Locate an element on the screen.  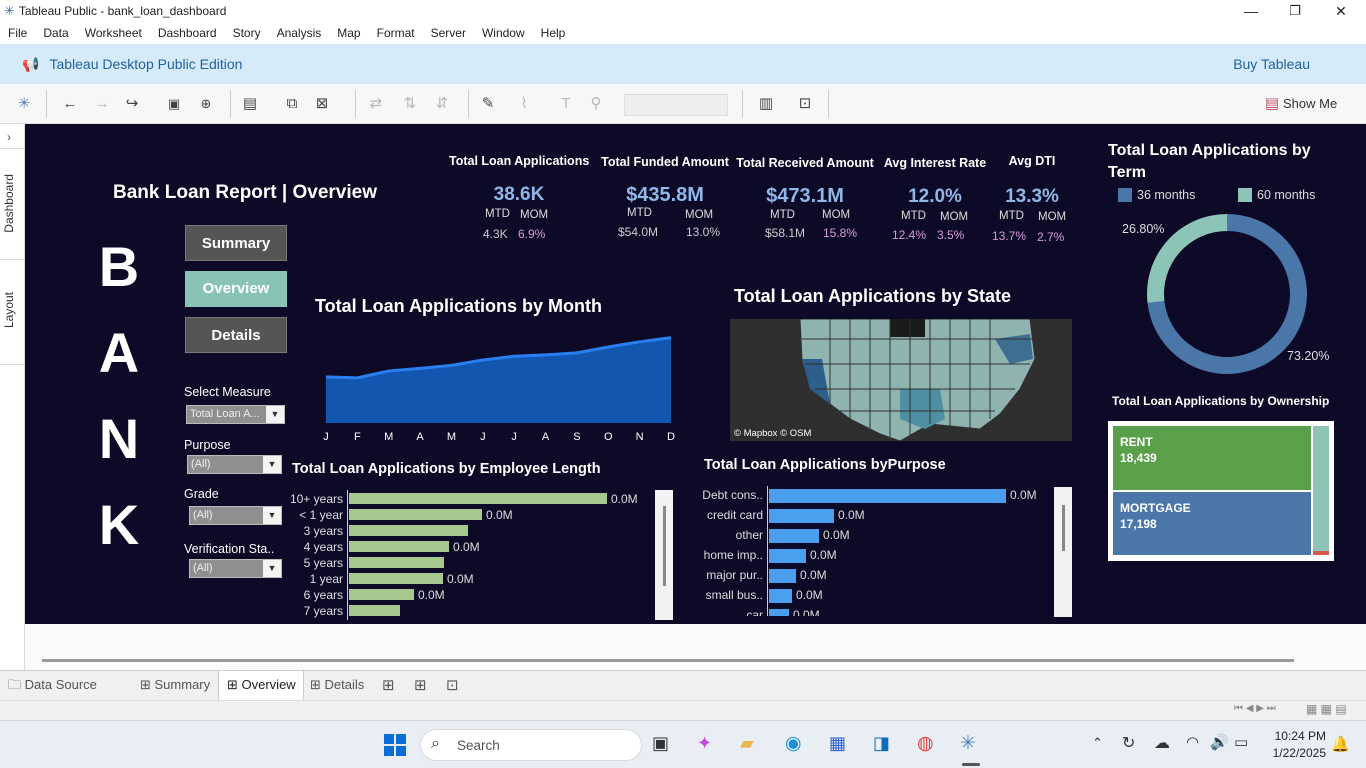
duplicate-icon: ⧉ is located at coordinates (292, 103).